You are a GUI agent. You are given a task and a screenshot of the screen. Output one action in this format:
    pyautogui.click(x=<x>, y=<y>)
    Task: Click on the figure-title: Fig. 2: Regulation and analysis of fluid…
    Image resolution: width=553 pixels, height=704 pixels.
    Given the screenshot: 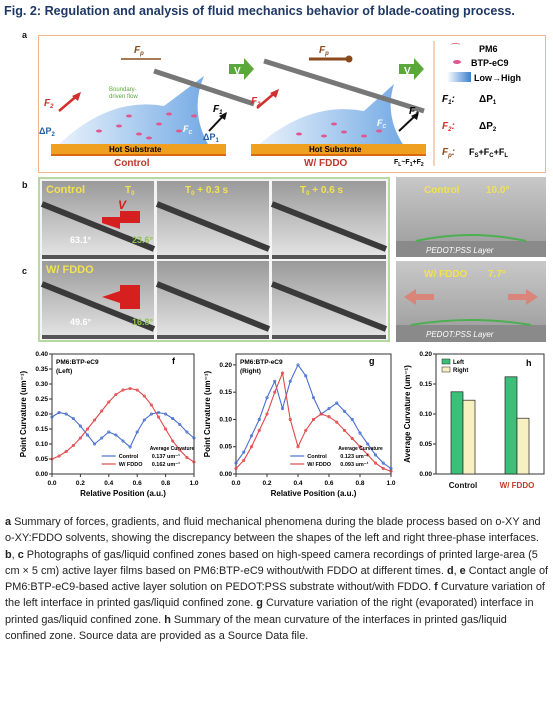 What is the action you would take?
    pyautogui.click(x=259, y=11)
    